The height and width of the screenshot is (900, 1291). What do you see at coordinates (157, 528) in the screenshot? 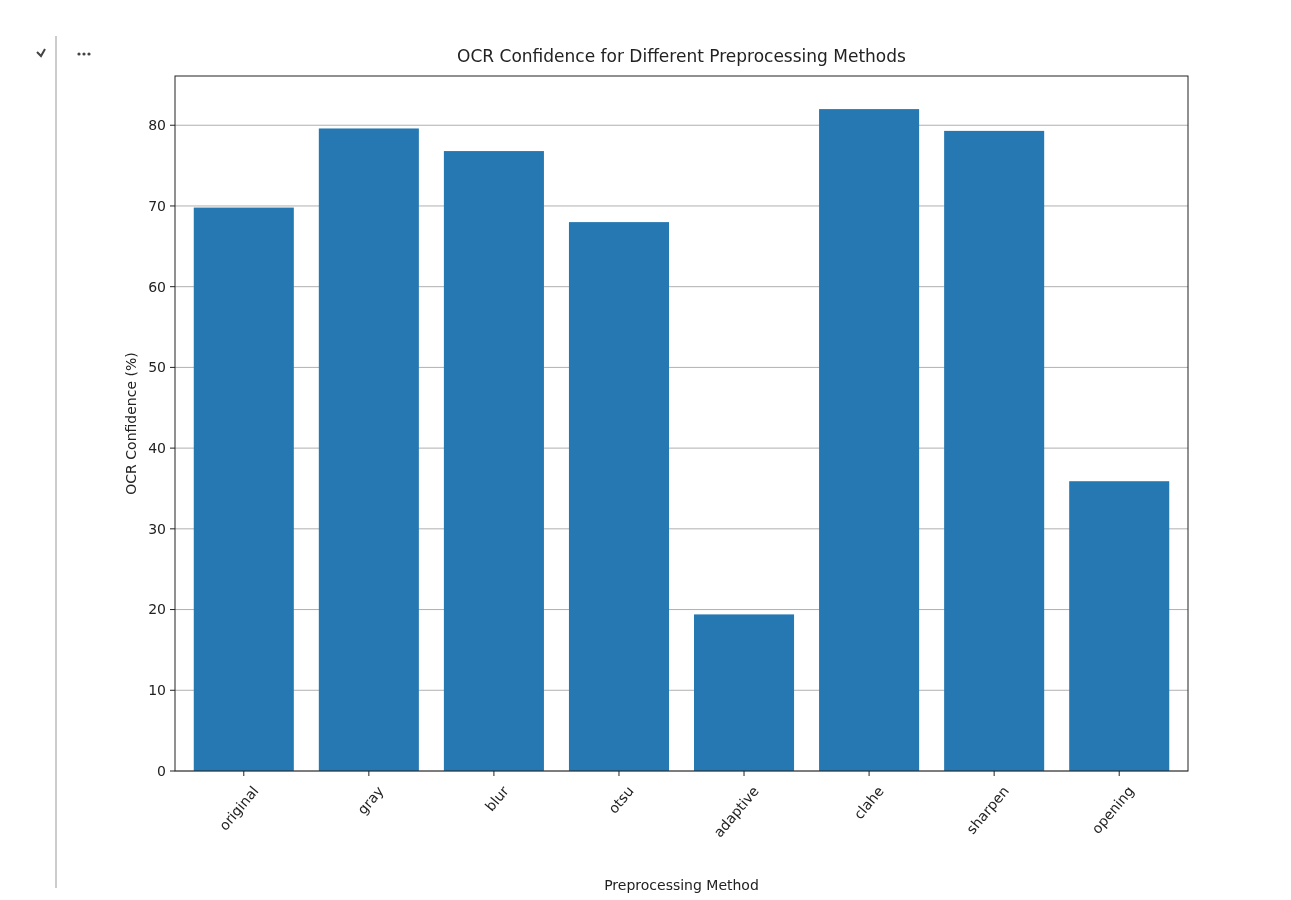
I see `y-tick-label: 30` at bounding box center [157, 528].